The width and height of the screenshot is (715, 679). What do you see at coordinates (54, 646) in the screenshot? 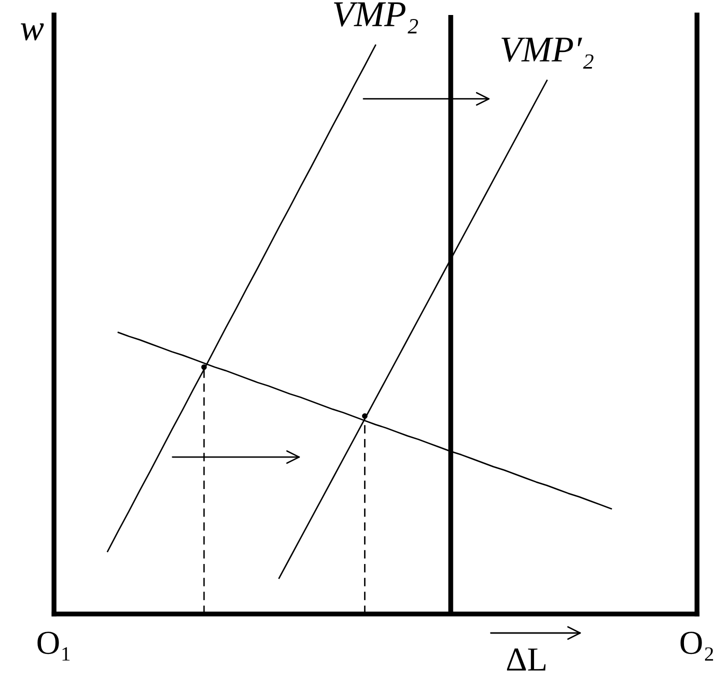
I see `x-tick-label: O₁` at bounding box center [54, 646].